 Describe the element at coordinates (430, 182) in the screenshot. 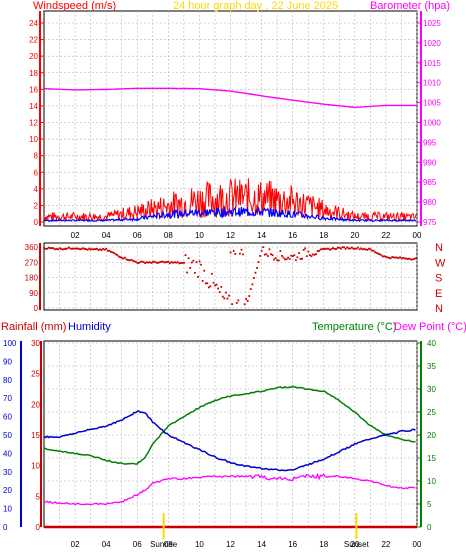

I see `barometer-tick-label: 985` at that location.